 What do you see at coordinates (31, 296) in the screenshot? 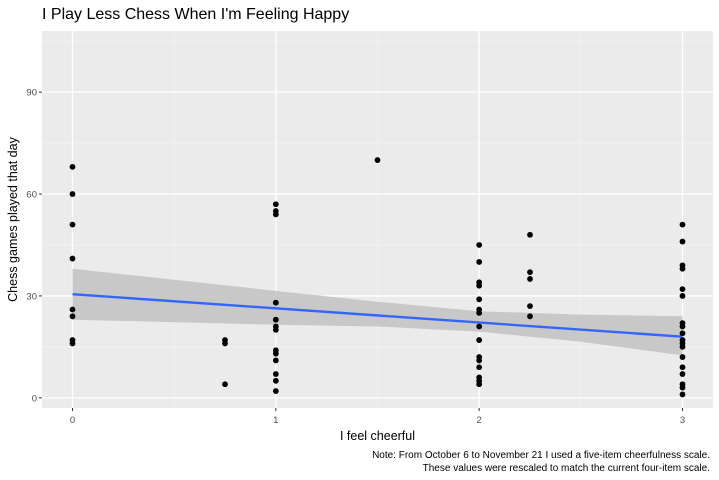
I see `y-tick-label: 30` at bounding box center [31, 296].